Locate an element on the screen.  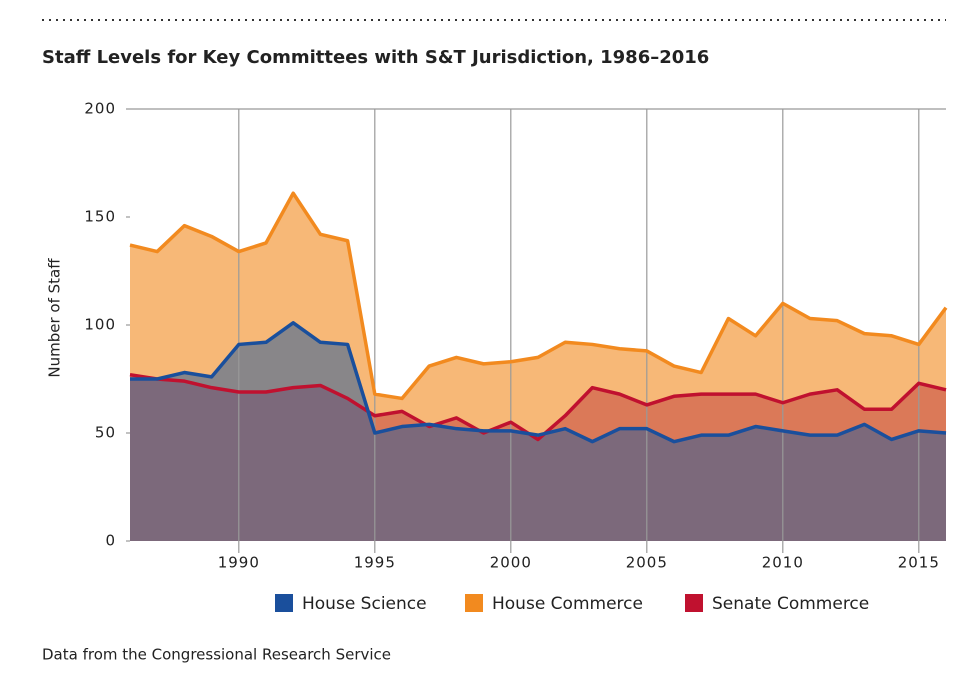
y-tick-label: 100 is located at coordinates (100, 325).